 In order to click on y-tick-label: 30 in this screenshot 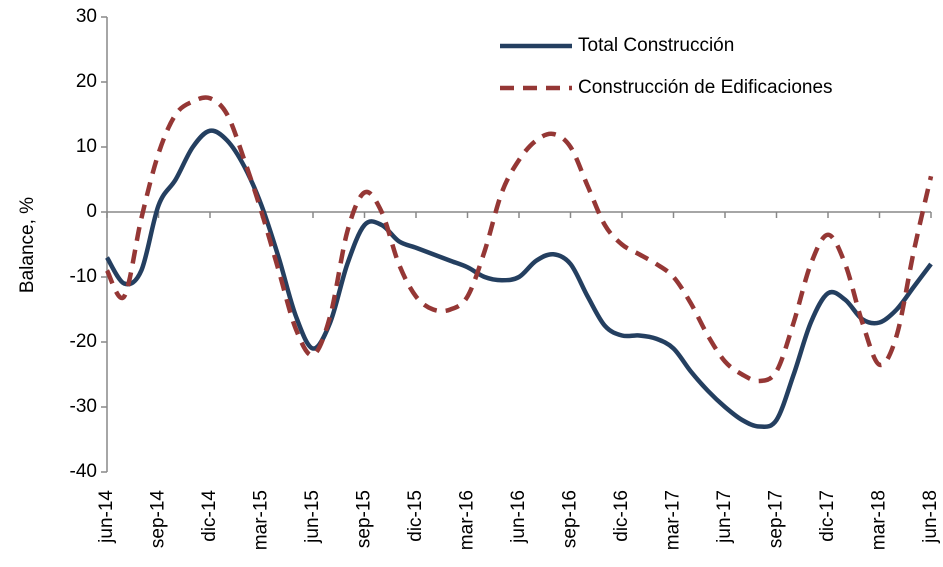, I will do `click(86, 16)`.